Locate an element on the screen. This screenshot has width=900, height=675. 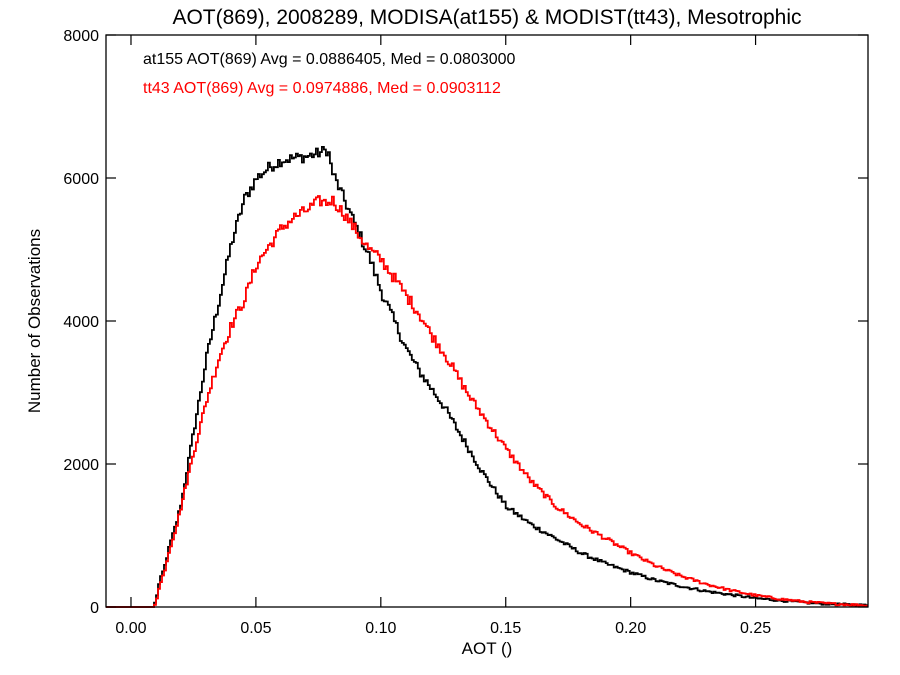
x-tick-label: 0.10 is located at coordinates (380, 628).